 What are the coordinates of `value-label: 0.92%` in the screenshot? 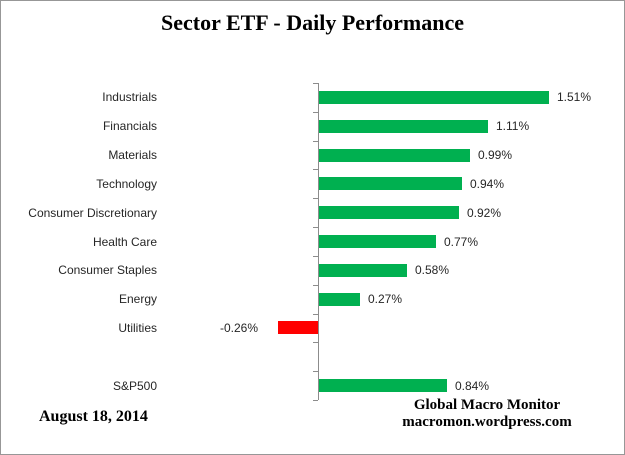 It's located at (484, 213).